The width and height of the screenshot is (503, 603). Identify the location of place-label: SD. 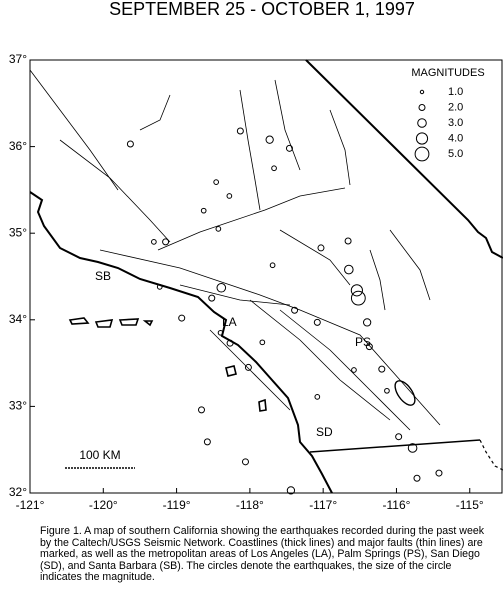
(324, 432).